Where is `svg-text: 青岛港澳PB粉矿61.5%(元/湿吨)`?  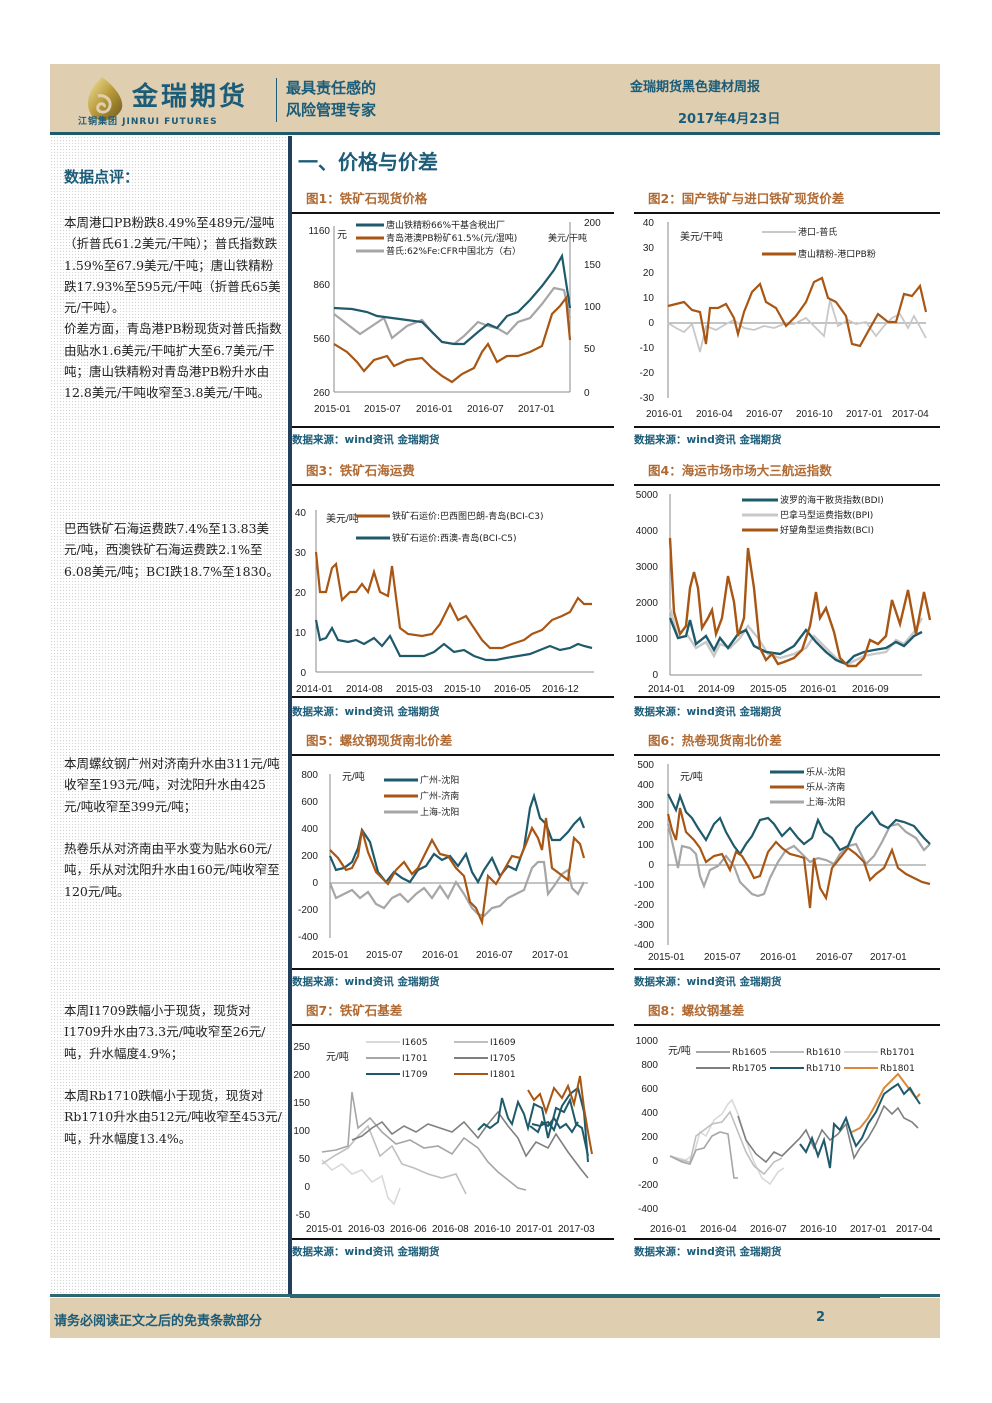
svg-text: 青岛港澳PB粉矿61.5%(元/湿吨) is located at coordinates (451, 238).